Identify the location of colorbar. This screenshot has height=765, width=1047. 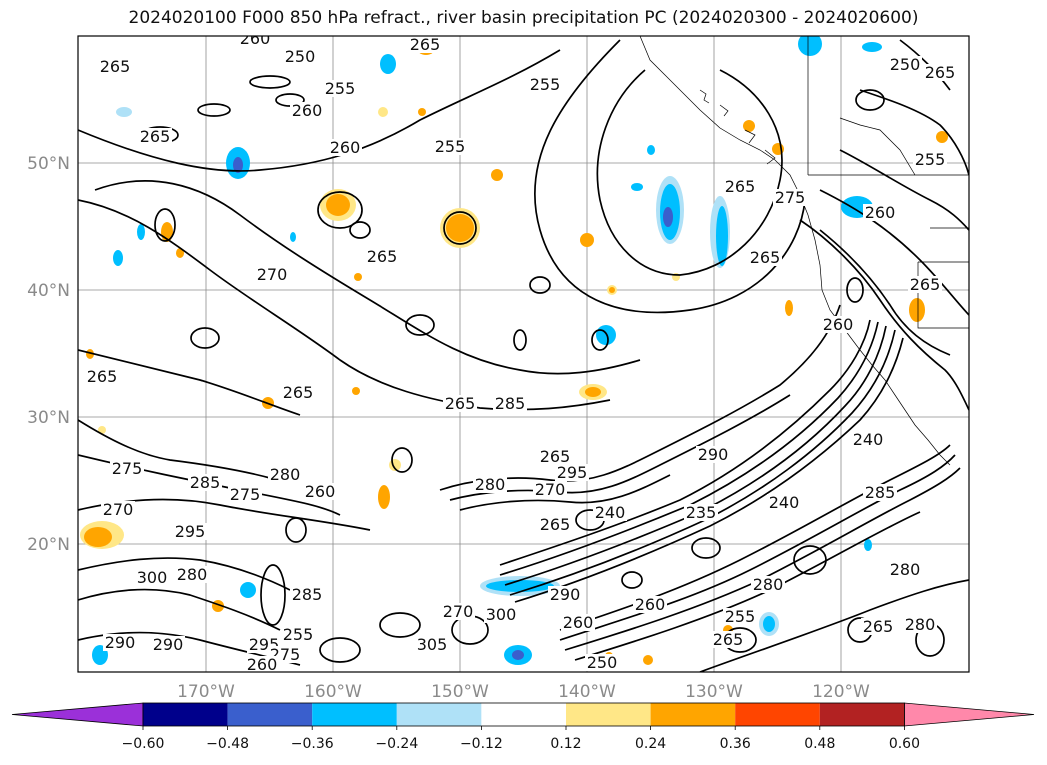
(523, 714).